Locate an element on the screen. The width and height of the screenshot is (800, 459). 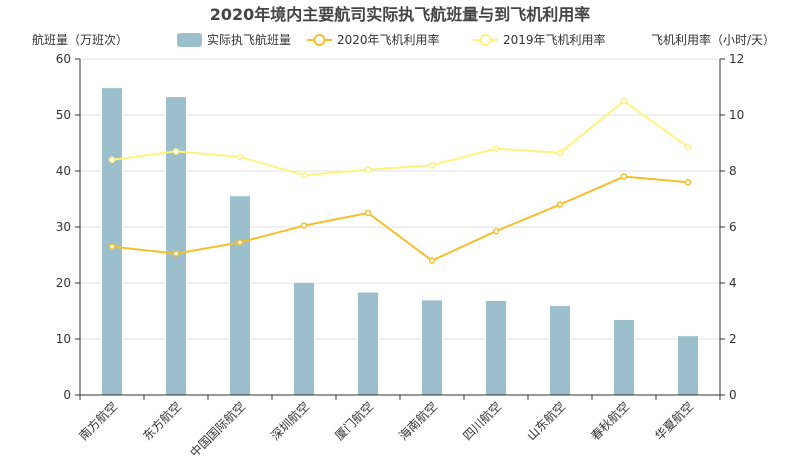
y-right-tick-label: 12 is located at coordinates (736, 59).